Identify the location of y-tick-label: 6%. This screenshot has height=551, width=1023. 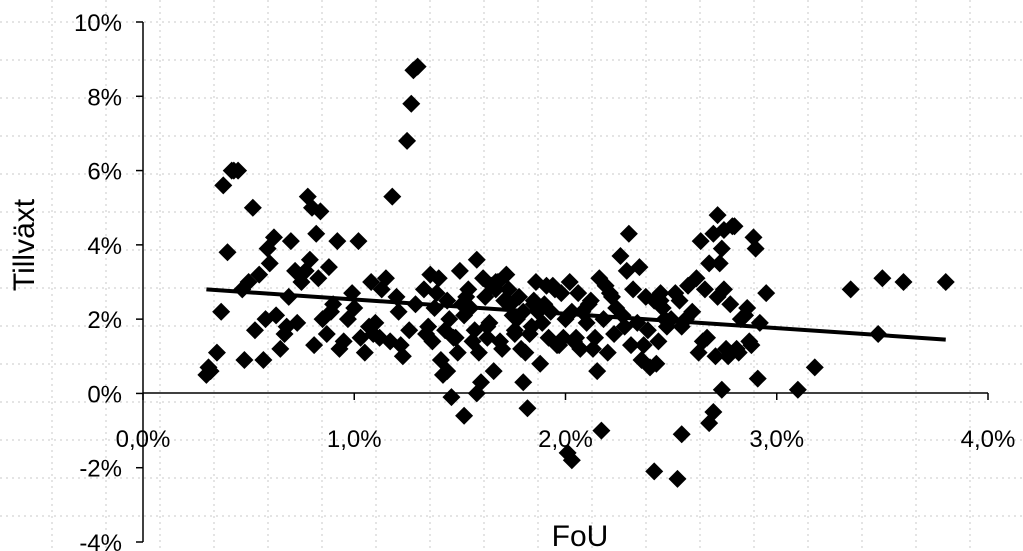
(104, 172).